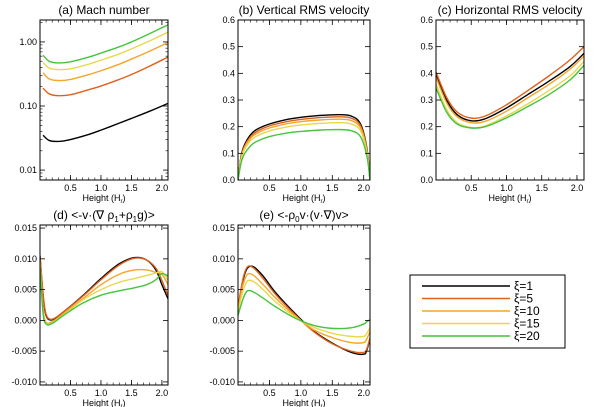  Describe the element at coordinates (28, 106) in the screenshot. I see `y-tick-label: 0.10` at that location.